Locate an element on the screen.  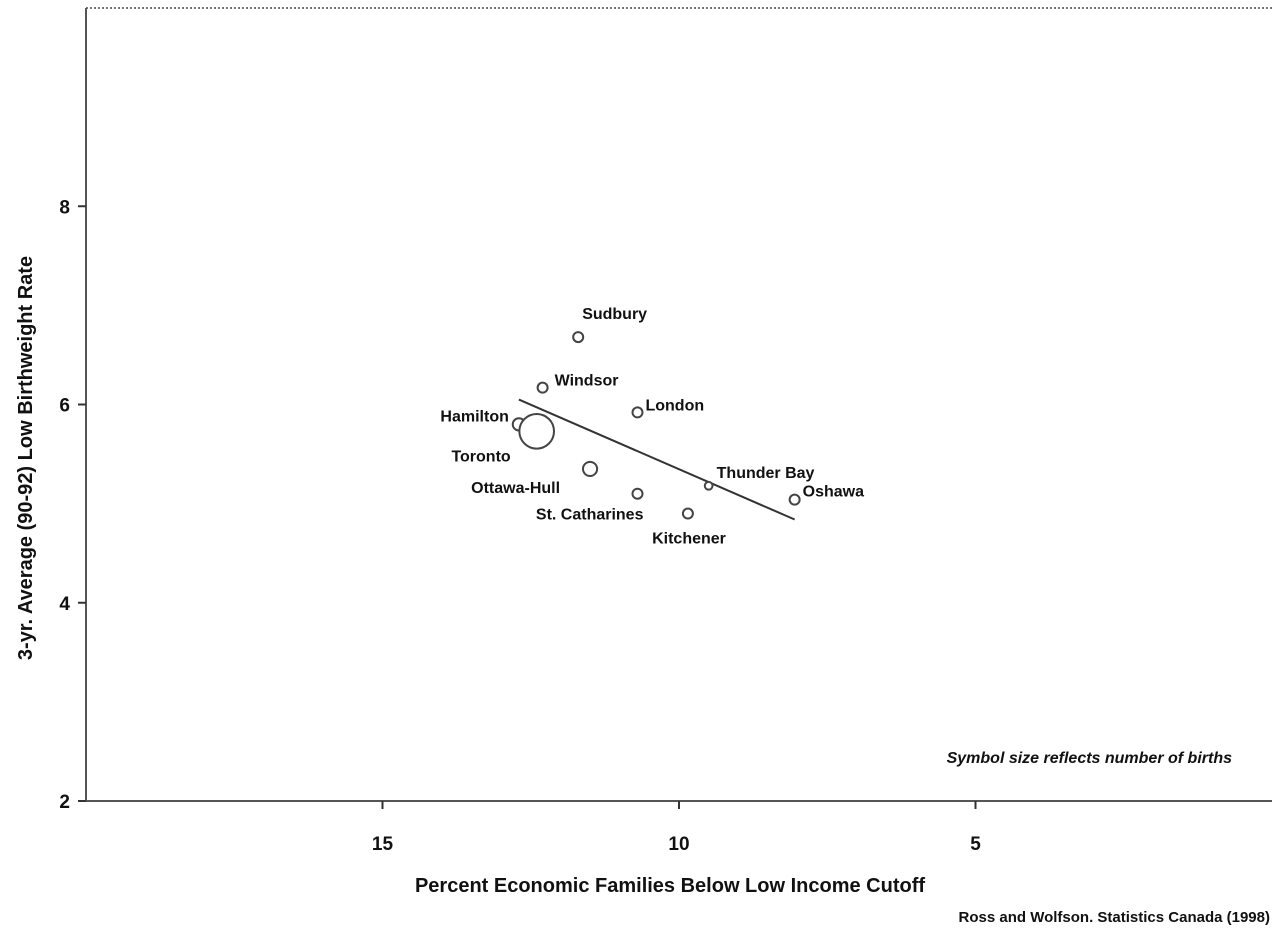
label-toronto: Toronto is located at coordinates (480, 456).